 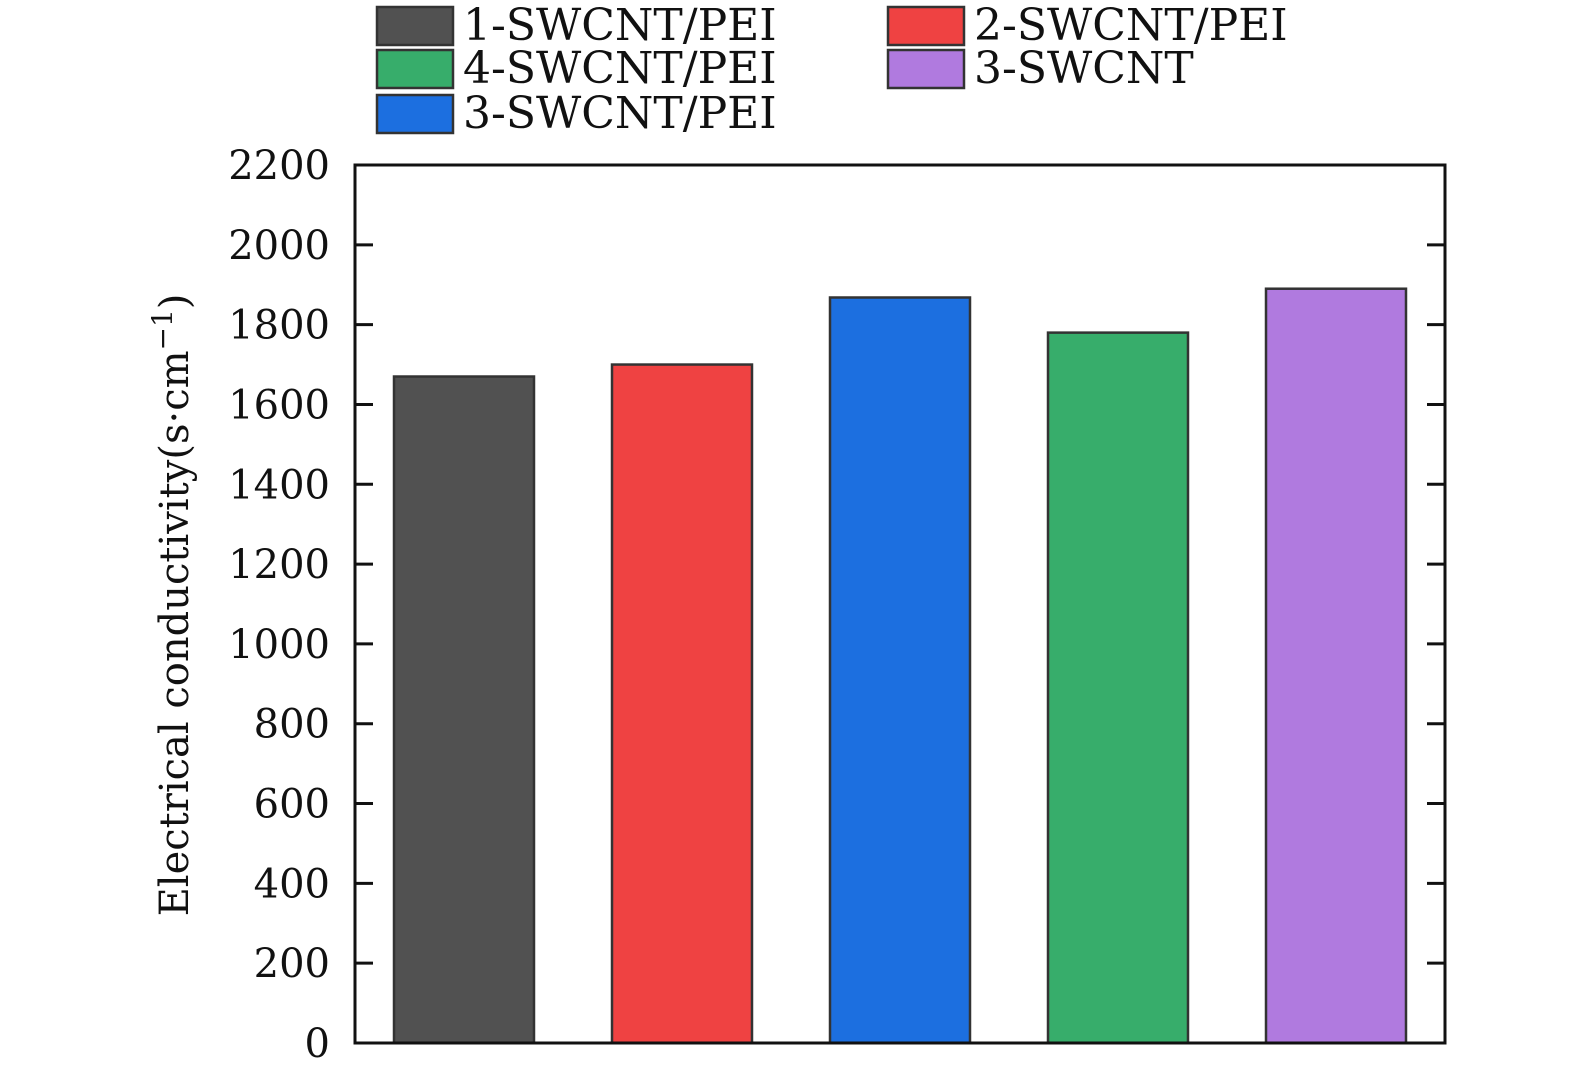 What do you see at coordinates (175, 302) in the screenshot?
I see `y-axis-label-close: )` at bounding box center [175, 302].